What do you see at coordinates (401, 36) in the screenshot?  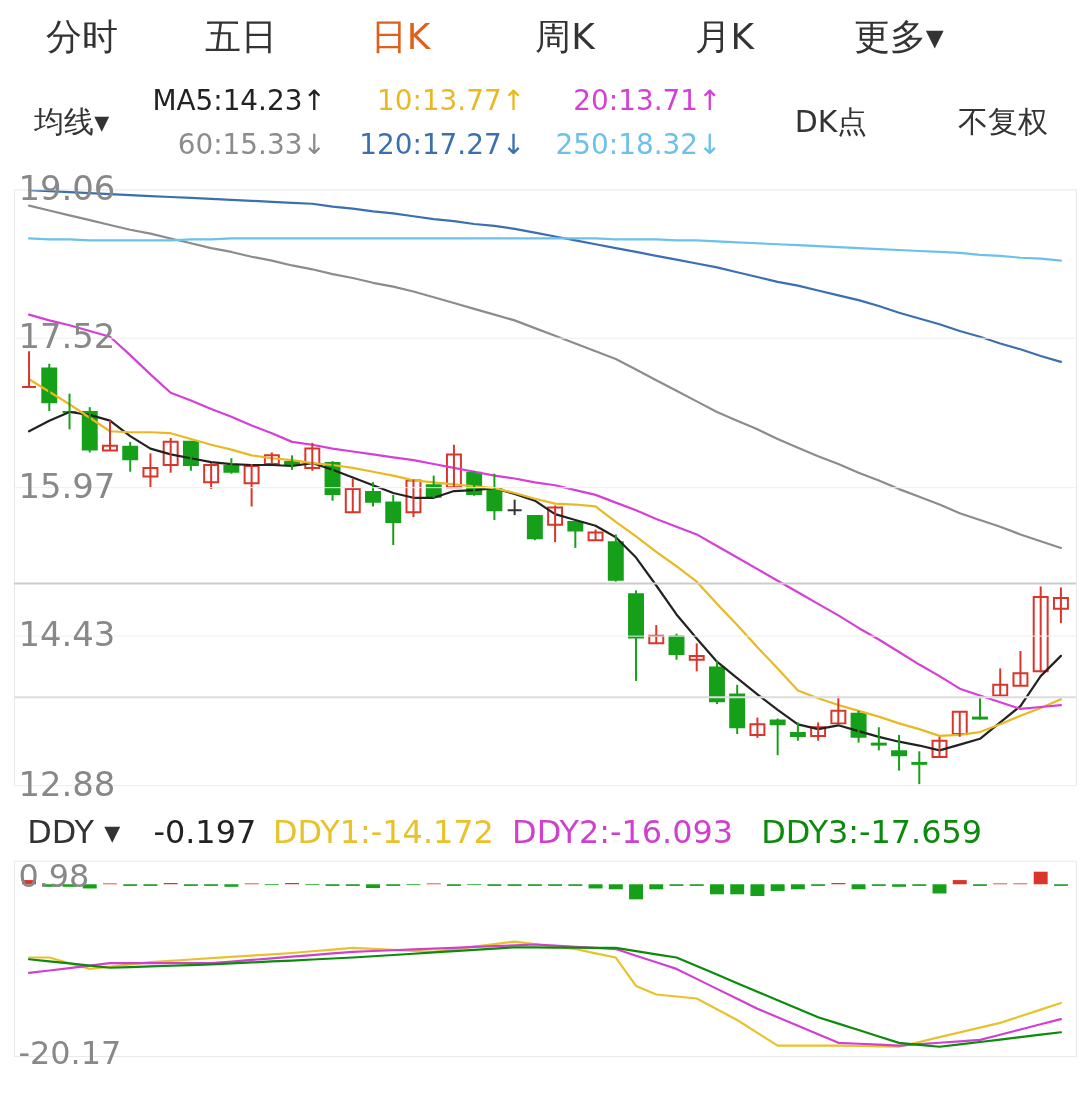 I see `text: 日K` at bounding box center [401, 36].